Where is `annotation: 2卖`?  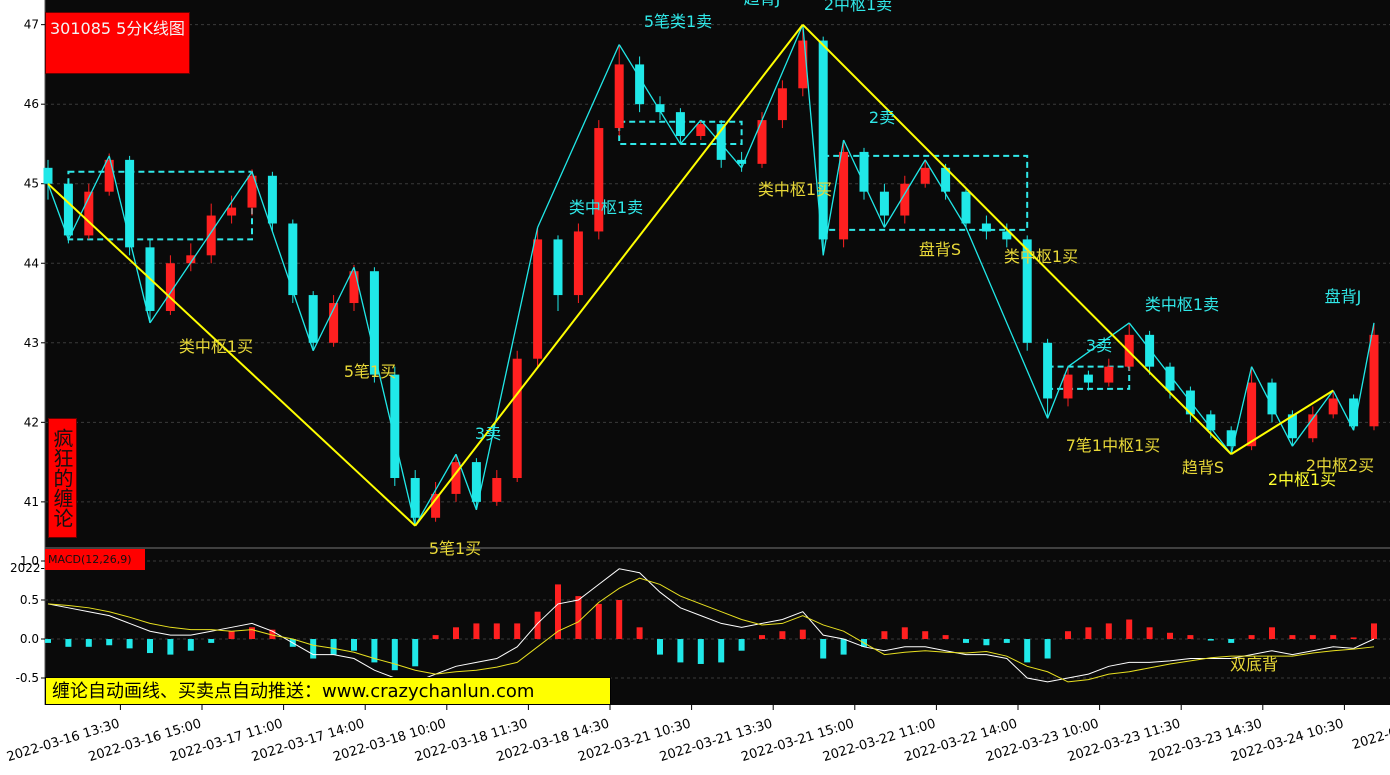
annotation: 2卖 is located at coordinates (882, 117).